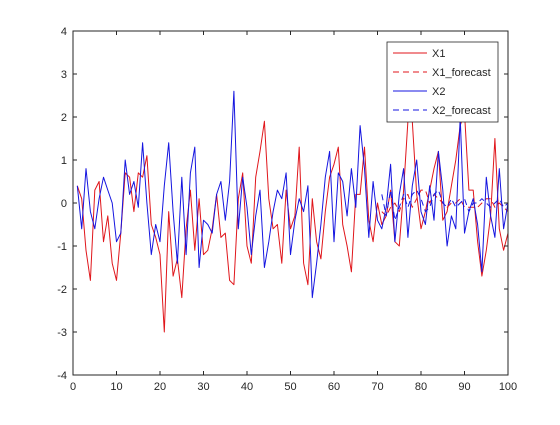 Image resolution: width=560 pixels, height=425 pixels. I want to click on x-tick-label: 60, so click(334, 387).